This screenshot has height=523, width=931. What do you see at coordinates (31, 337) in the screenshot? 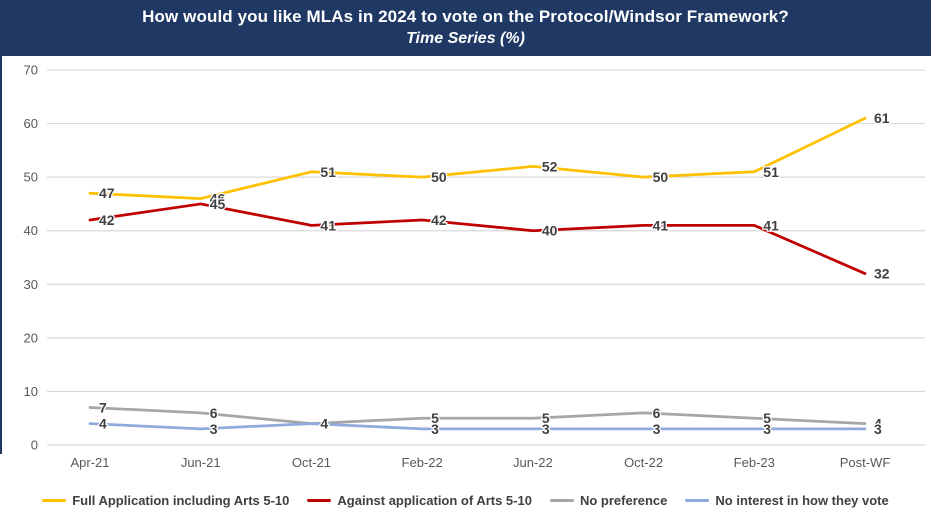
I see `y-tick-label: 20` at bounding box center [31, 337].